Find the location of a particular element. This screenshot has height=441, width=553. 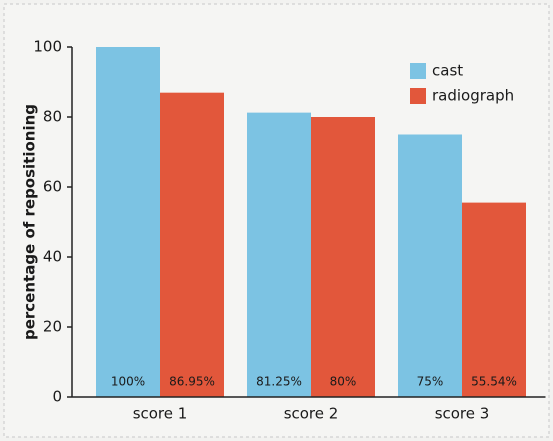

value-label: 100% is located at coordinates (128, 382).